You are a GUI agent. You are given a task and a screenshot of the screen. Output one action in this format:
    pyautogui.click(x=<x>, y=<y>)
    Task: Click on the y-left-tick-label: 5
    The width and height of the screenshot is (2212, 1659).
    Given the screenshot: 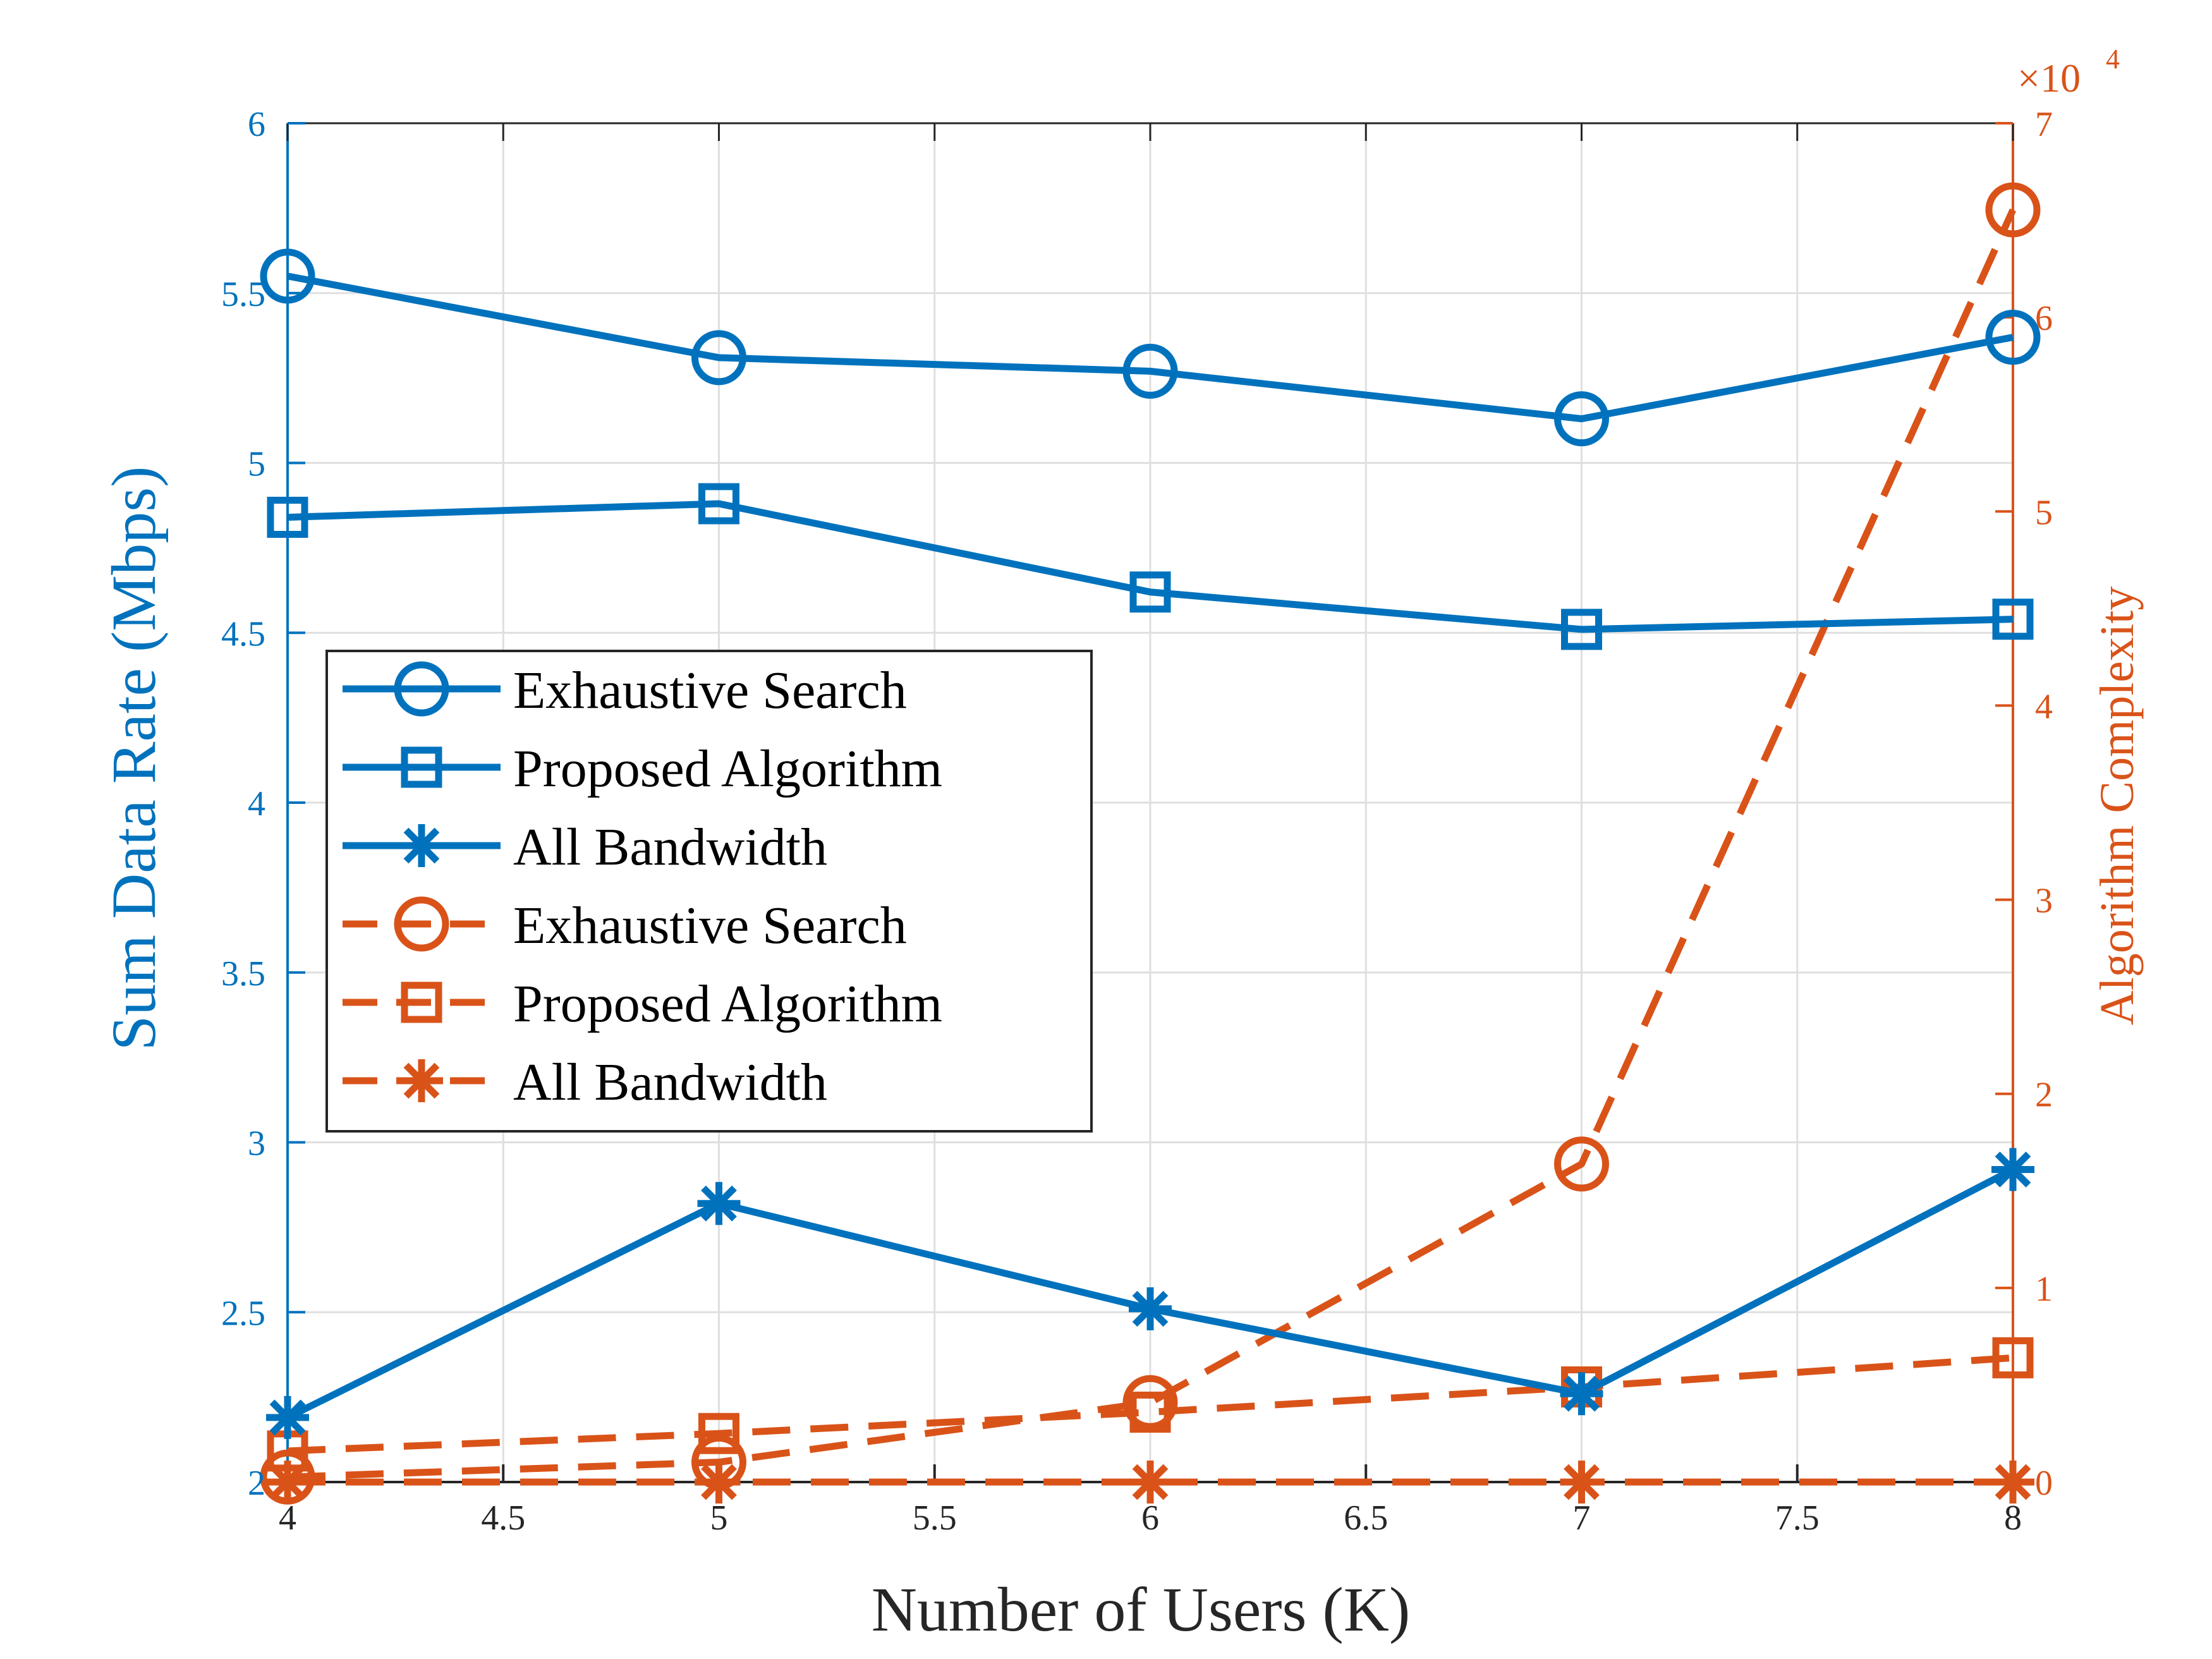 What is the action you would take?
    pyautogui.click(x=256, y=464)
    